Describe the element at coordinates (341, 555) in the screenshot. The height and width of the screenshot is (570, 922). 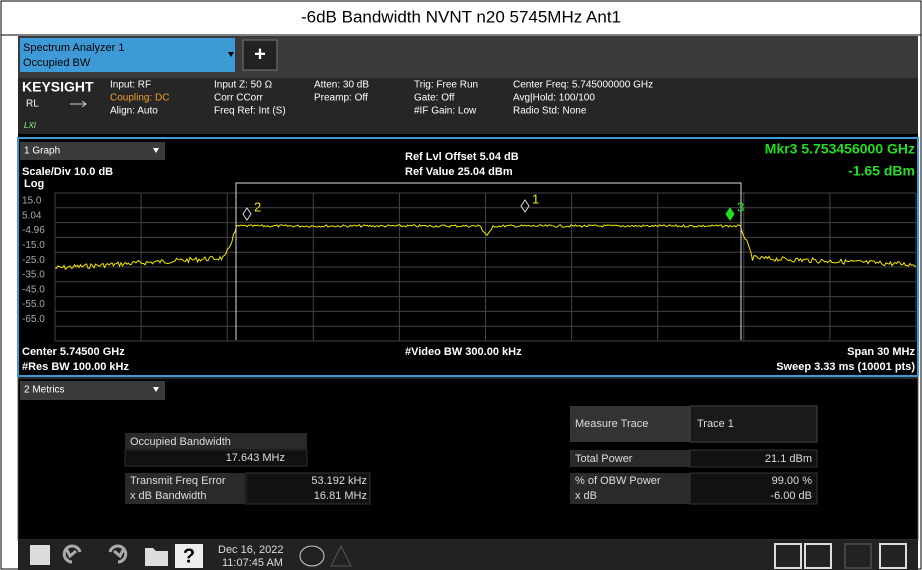
I see `warning-icon` at that location.